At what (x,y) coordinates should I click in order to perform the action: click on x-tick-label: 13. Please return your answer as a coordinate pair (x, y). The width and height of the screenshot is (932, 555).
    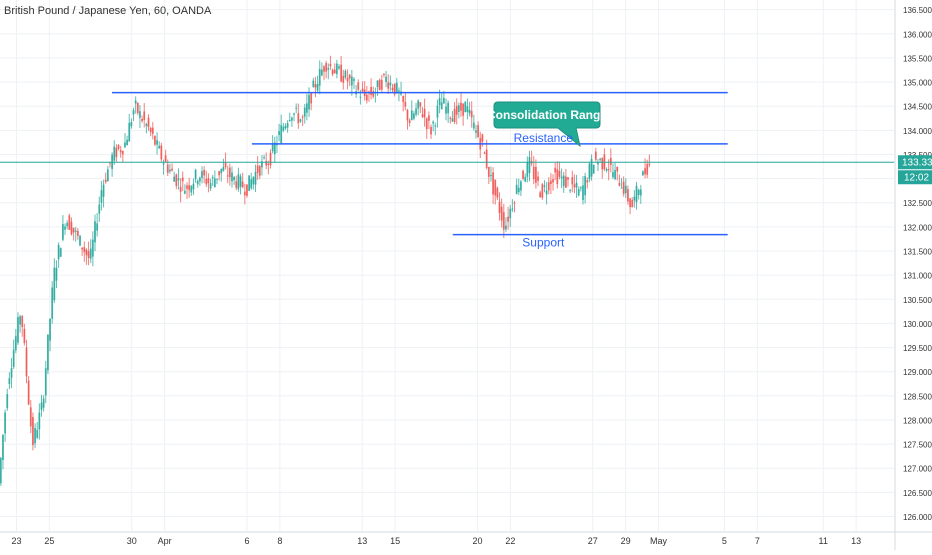
    Looking at the image, I should click on (856, 541).